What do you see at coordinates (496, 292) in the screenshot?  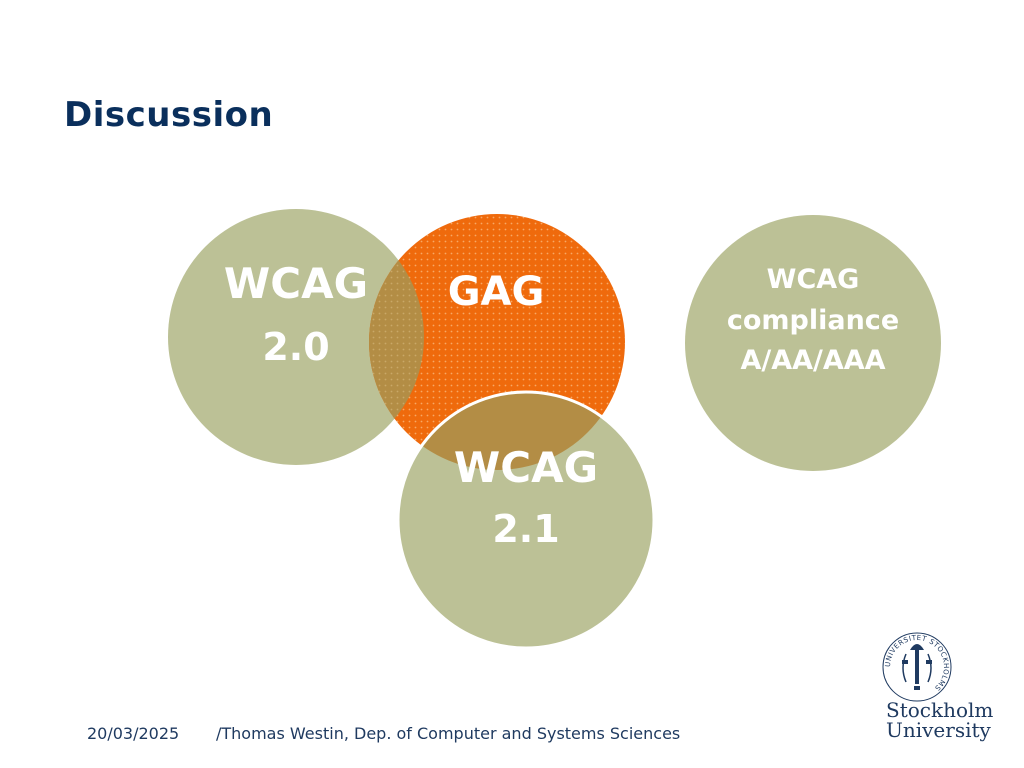 I see `label-gag: GAG` at bounding box center [496, 292].